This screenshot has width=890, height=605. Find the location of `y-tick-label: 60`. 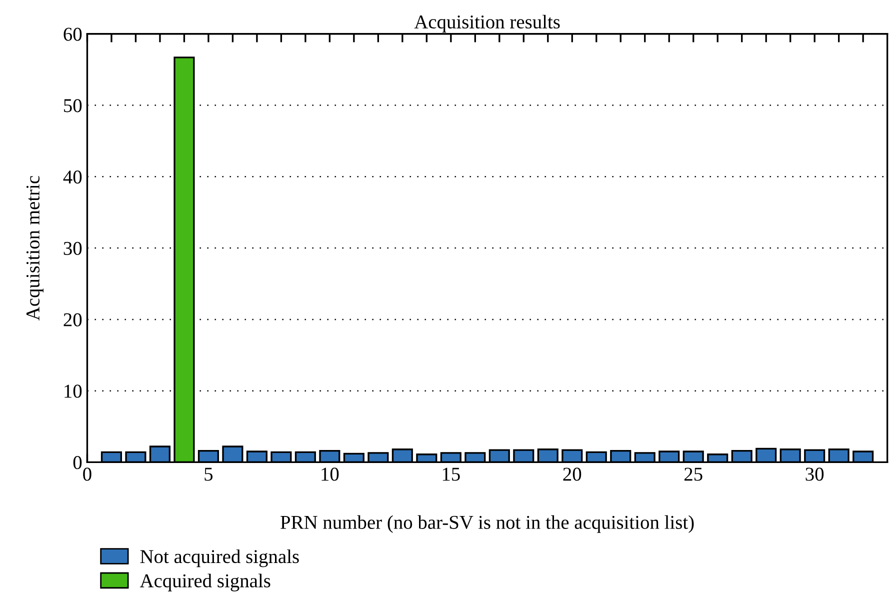

y-tick-label: 60 is located at coordinates (73, 34).